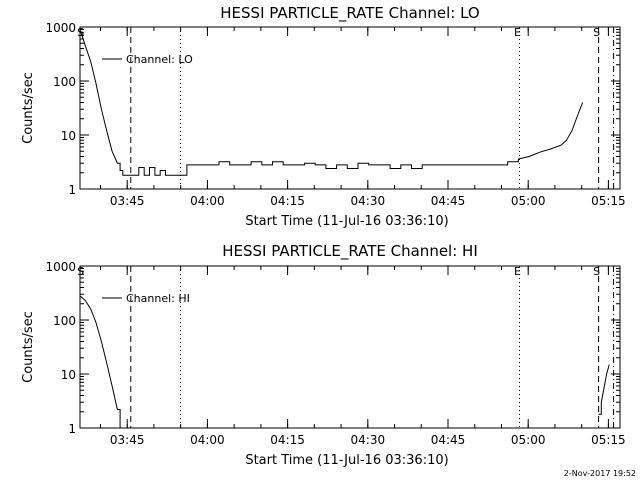  Describe the element at coordinates (159, 59) in the screenshot. I see `legend-label: Channel: LO` at that location.